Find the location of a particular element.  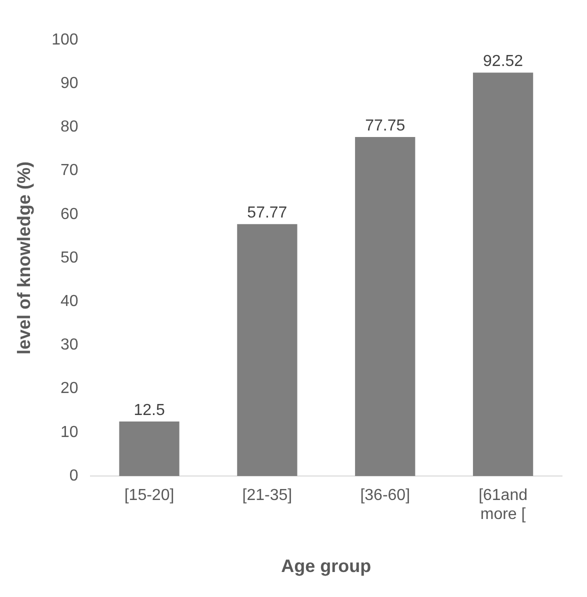

y-tick-label: 60 is located at coordinates (69, 214).